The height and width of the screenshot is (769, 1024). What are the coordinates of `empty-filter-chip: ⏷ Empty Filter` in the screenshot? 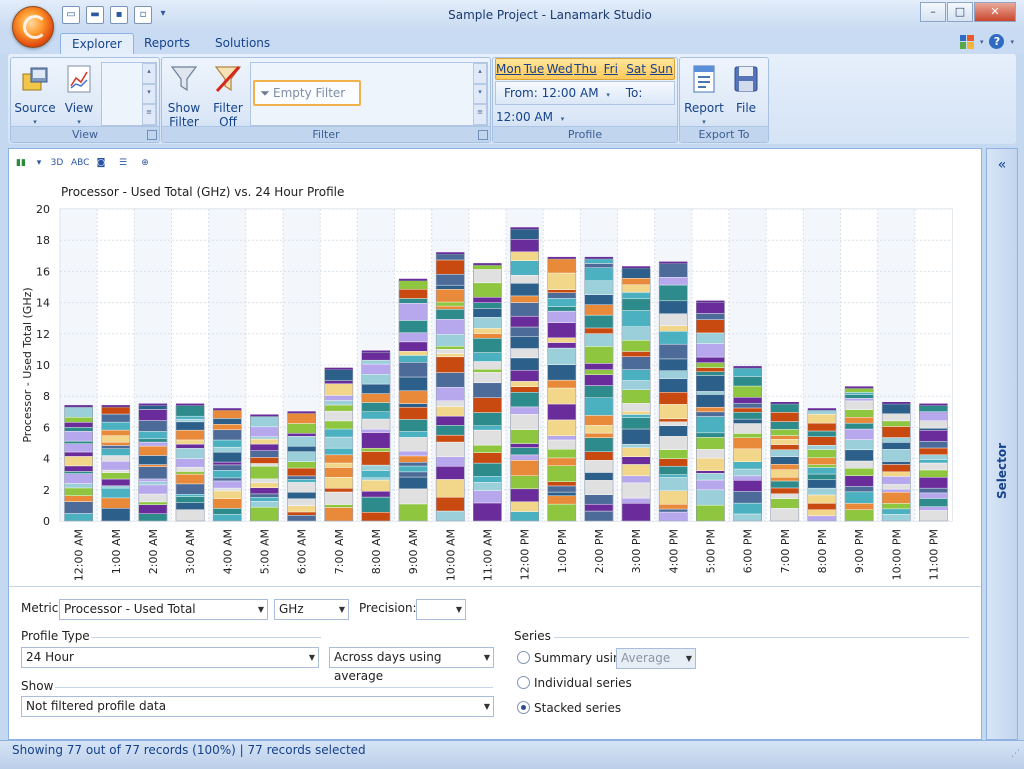 It's located at (307, 93).